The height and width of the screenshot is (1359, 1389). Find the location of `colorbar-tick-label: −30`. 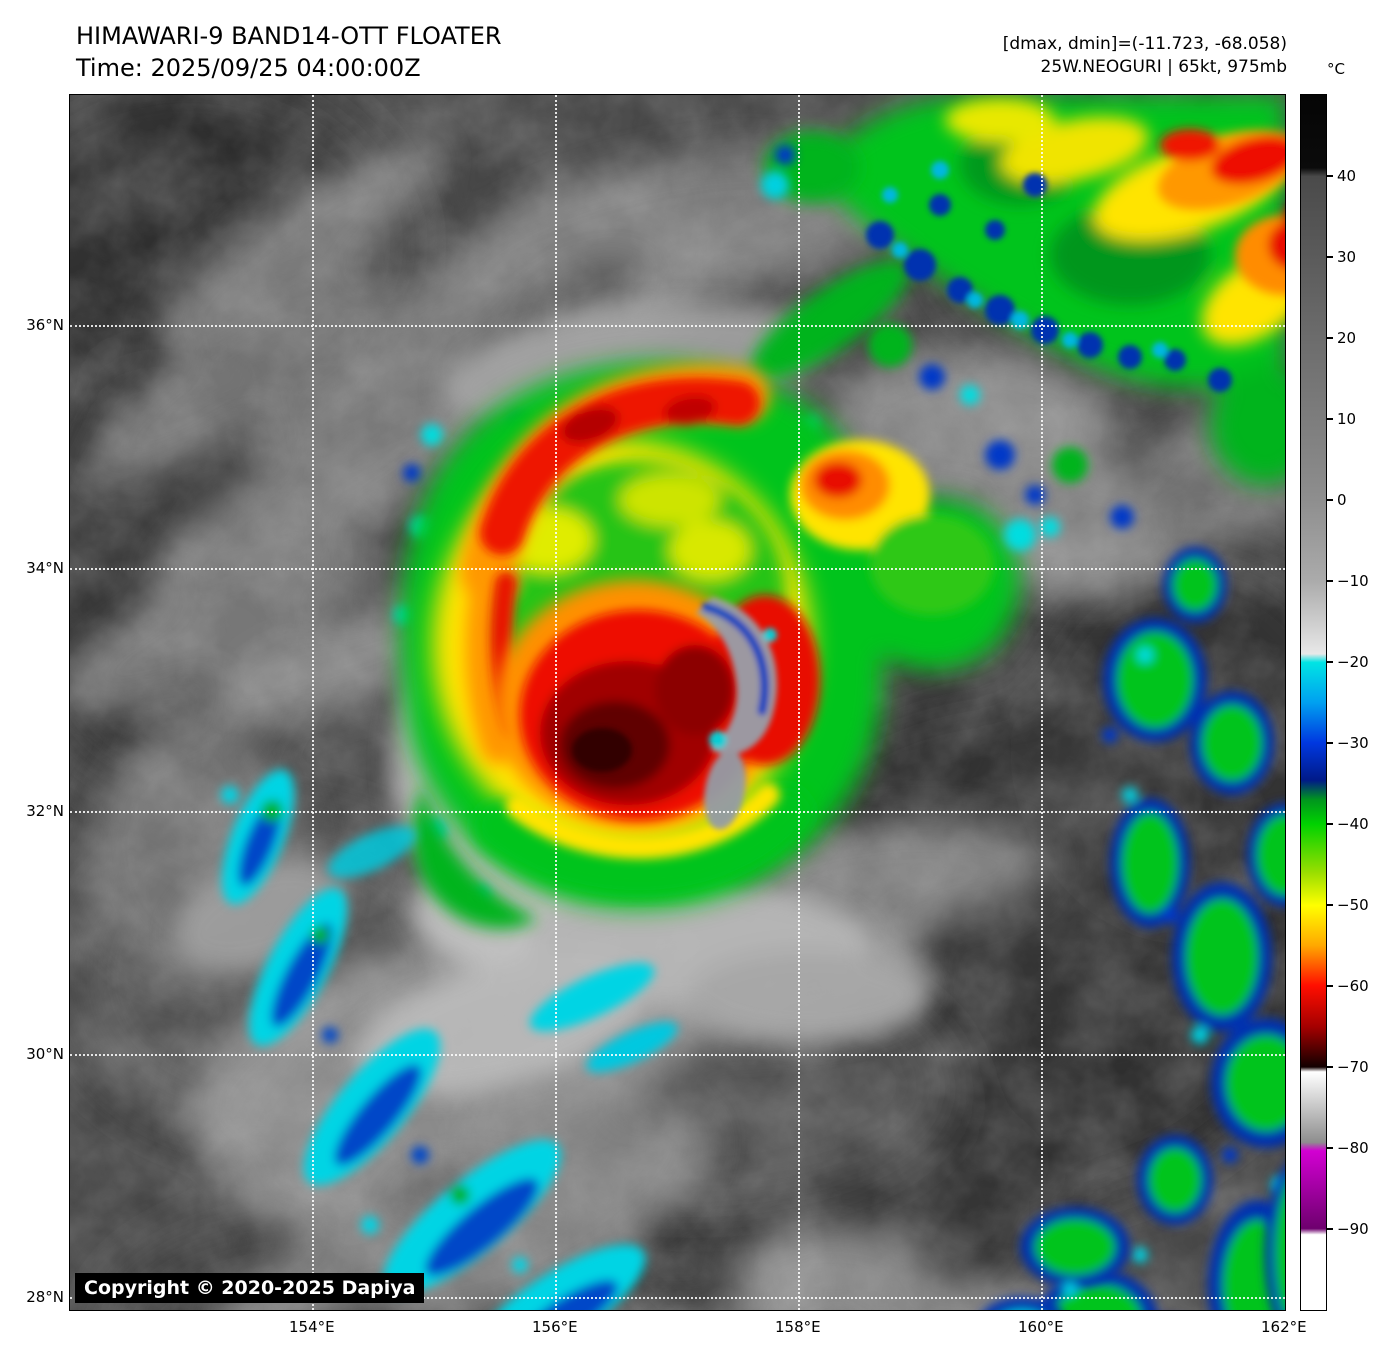

colorbar-tick-label: −30 is located at coordinates (1353, 743).